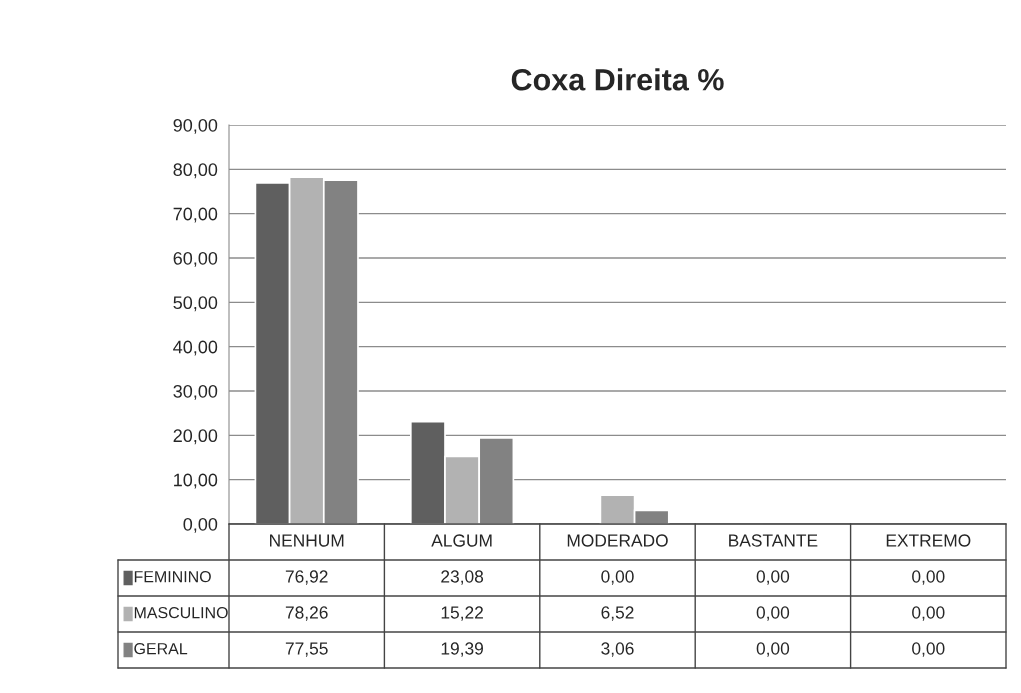  Describe the element at coordinates (617, 79) in the screenshot. I see `chart-title: Coxa Direita %` at that location.